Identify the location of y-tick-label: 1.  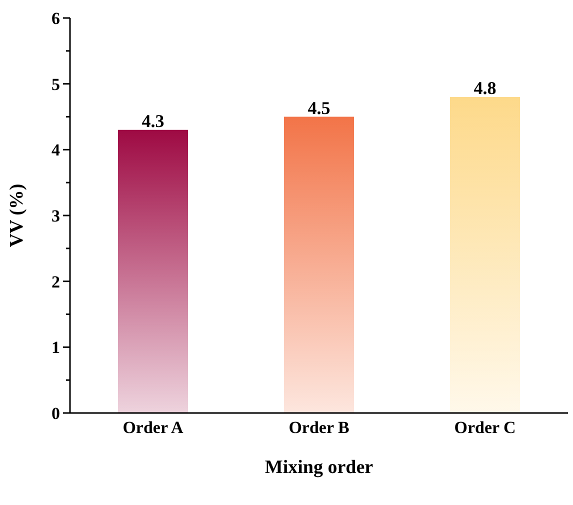
(56, 348).